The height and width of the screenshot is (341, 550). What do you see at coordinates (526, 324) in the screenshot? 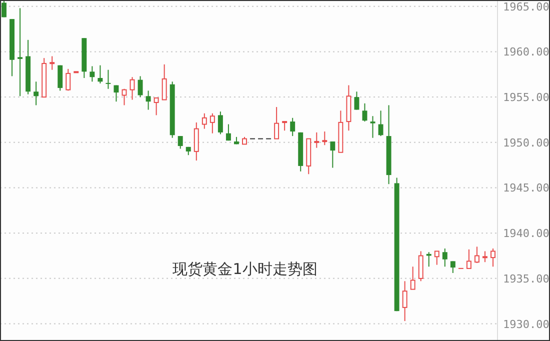
I see `y-tick-label: 1930.00` at bounding box center [526, 324].